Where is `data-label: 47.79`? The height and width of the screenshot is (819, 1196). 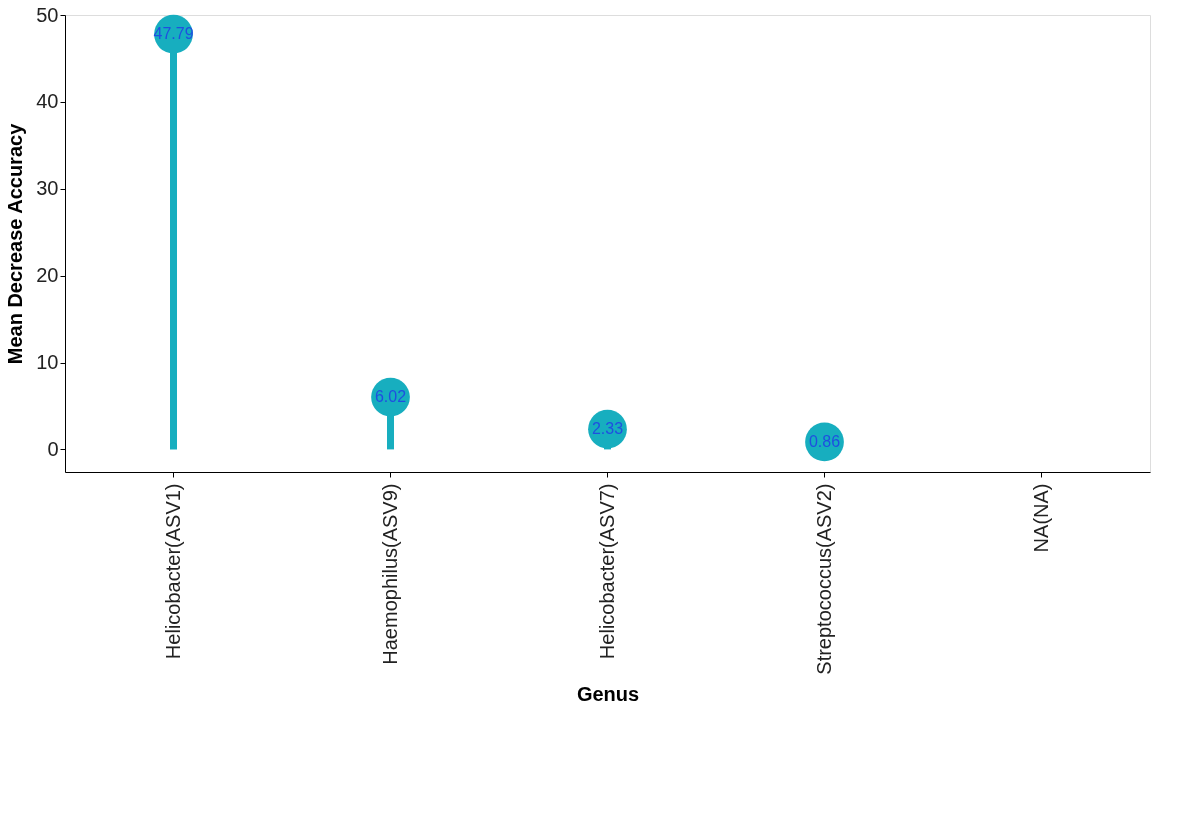
data-label: 47.79 is located at coordinates (173, 34).